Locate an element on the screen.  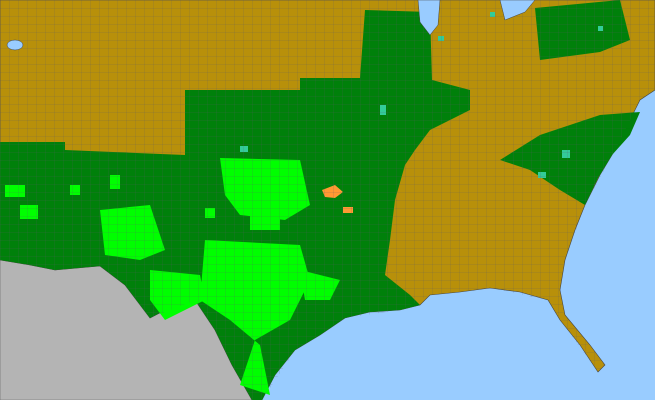
great-lakes is located at coordinates (271, 25).